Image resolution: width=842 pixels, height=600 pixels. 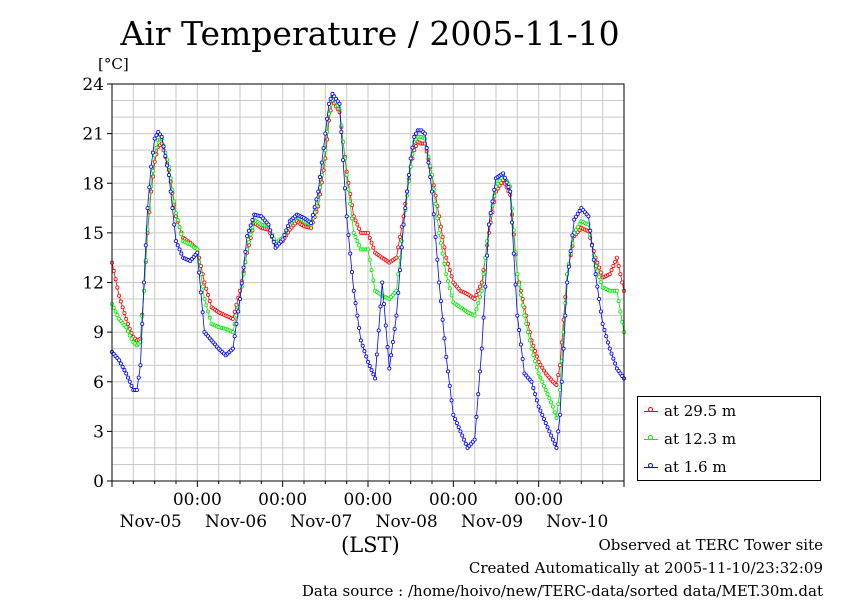 What do you see at coordinates (695, 467) in the screenshot?
I see `legend-label-1-6m: at 1.6 m` at bounding box center [695, 467].